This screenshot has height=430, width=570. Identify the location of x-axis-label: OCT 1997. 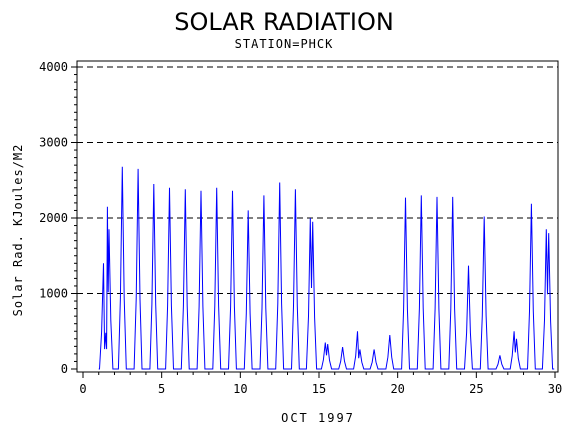
(318, 418).